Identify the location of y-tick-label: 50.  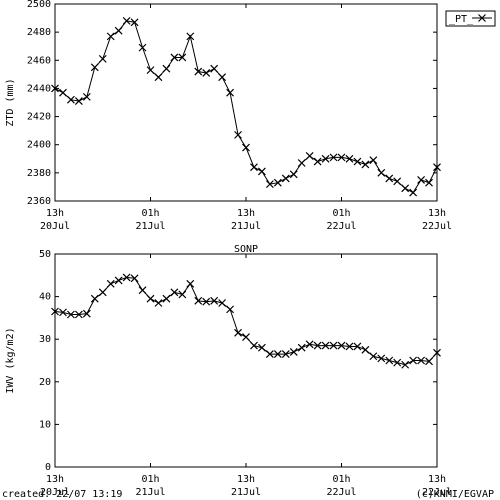
(45, 254).